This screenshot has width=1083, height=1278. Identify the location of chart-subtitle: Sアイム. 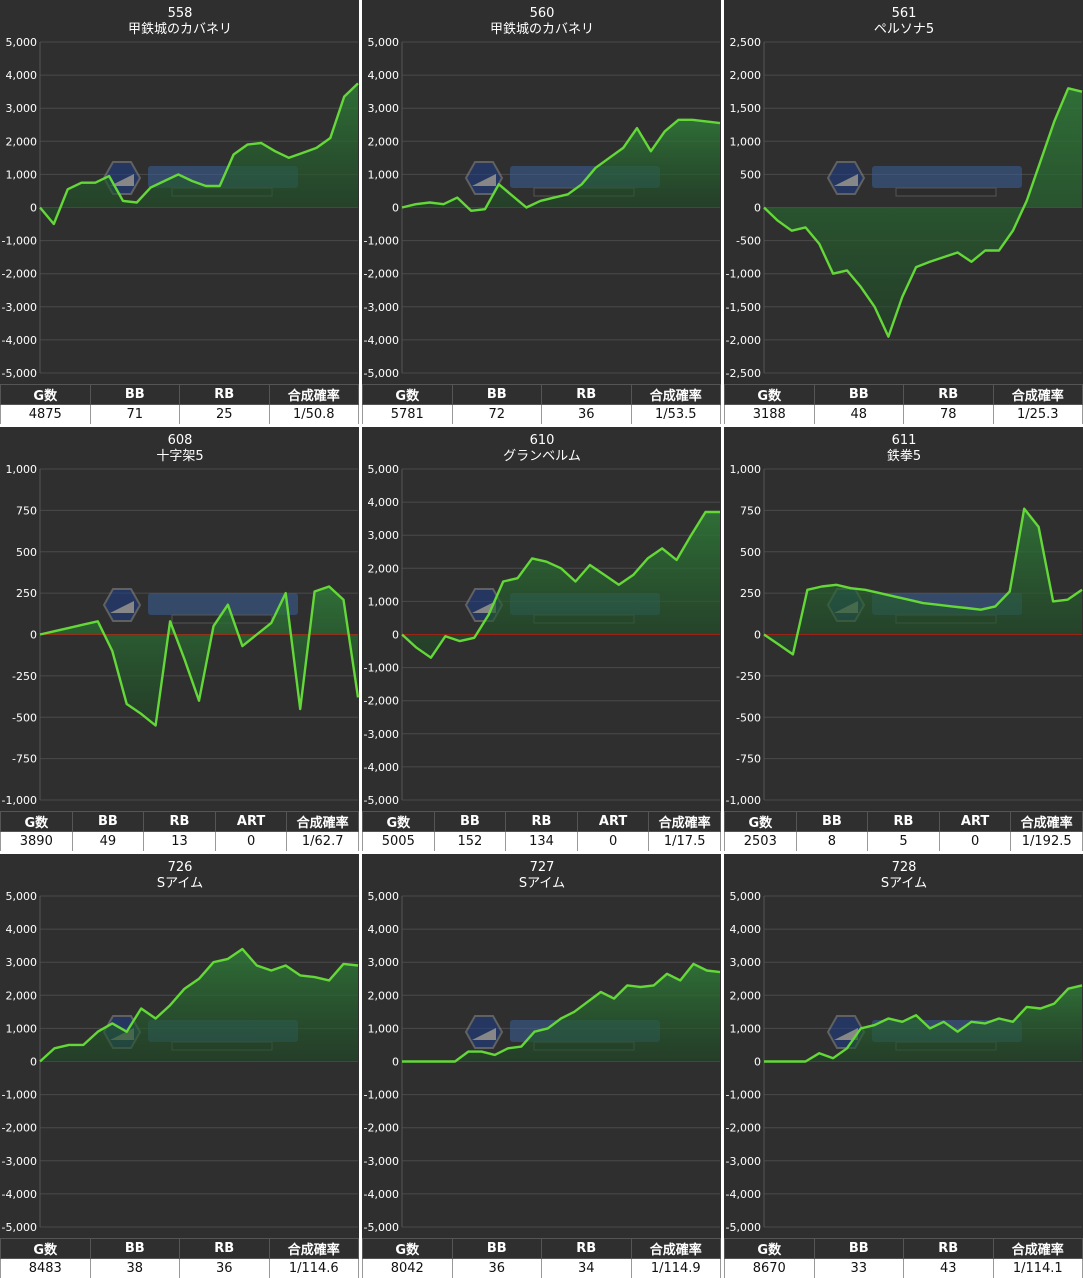
(904, 883).